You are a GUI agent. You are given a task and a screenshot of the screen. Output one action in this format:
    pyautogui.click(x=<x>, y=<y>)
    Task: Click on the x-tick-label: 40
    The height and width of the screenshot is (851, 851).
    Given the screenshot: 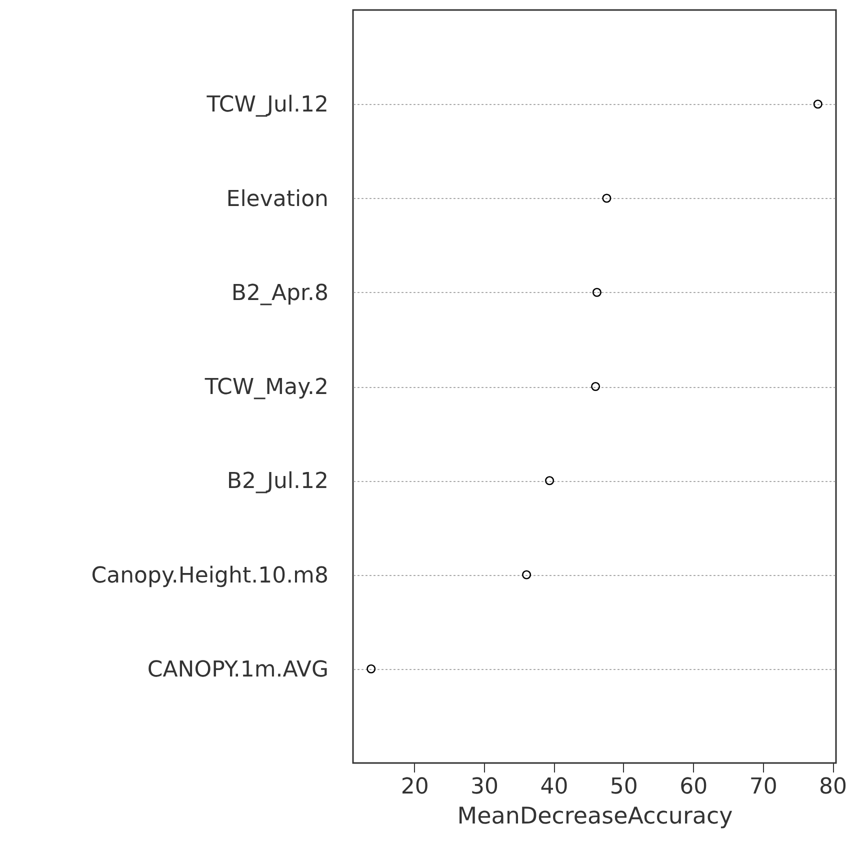 What is the action you would take?
    pyautogui.click(x=554, y=787)
    